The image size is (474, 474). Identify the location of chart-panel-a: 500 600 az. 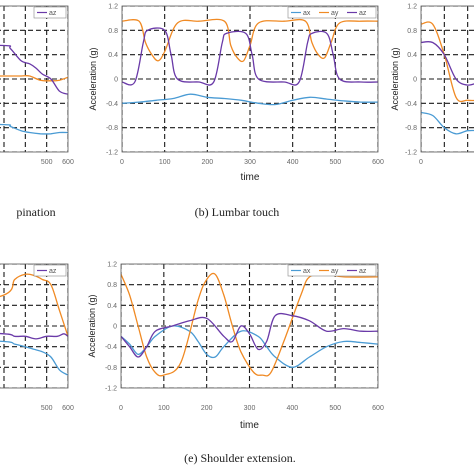
(37, 85).